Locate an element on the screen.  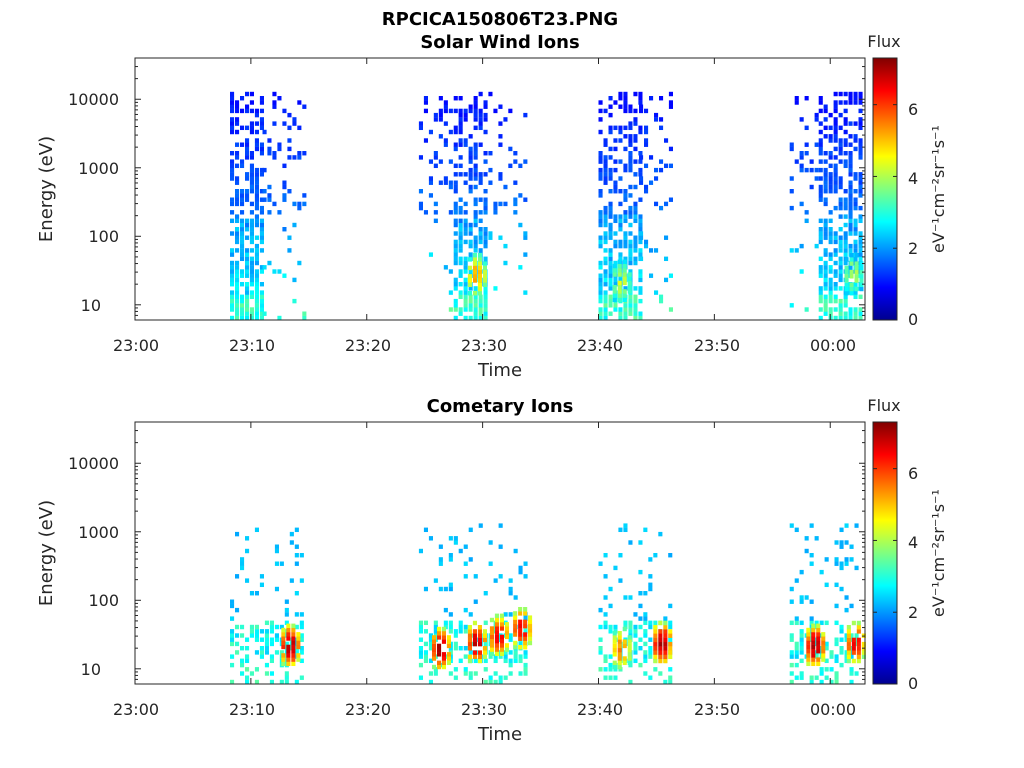
x-tick-label: 23:10 is located at coordinates (252, 709).